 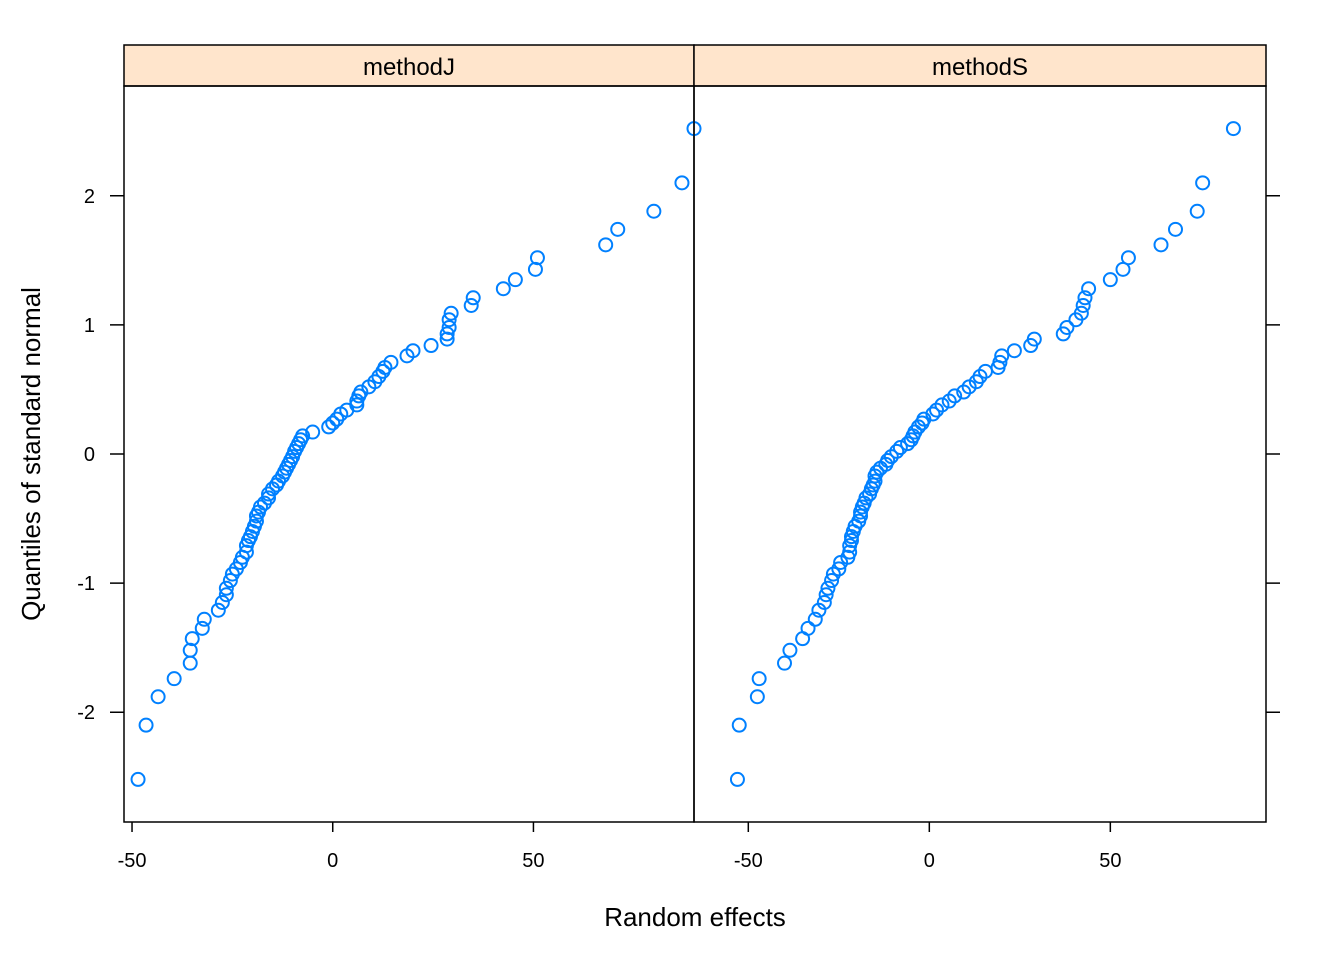 I want to click on y-tick-label: 2, so click(x=89, y=197).